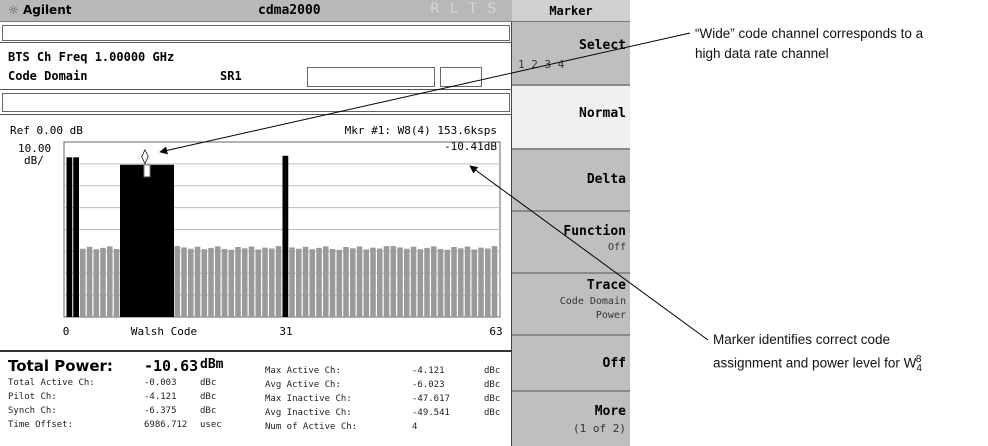 The width and height of the screenshot is (988, 446). What do you see at coordinates (592, 301) in the screenshot?
I see `softkey-sublabel: Code Domain` at bounding box center [592, 301].